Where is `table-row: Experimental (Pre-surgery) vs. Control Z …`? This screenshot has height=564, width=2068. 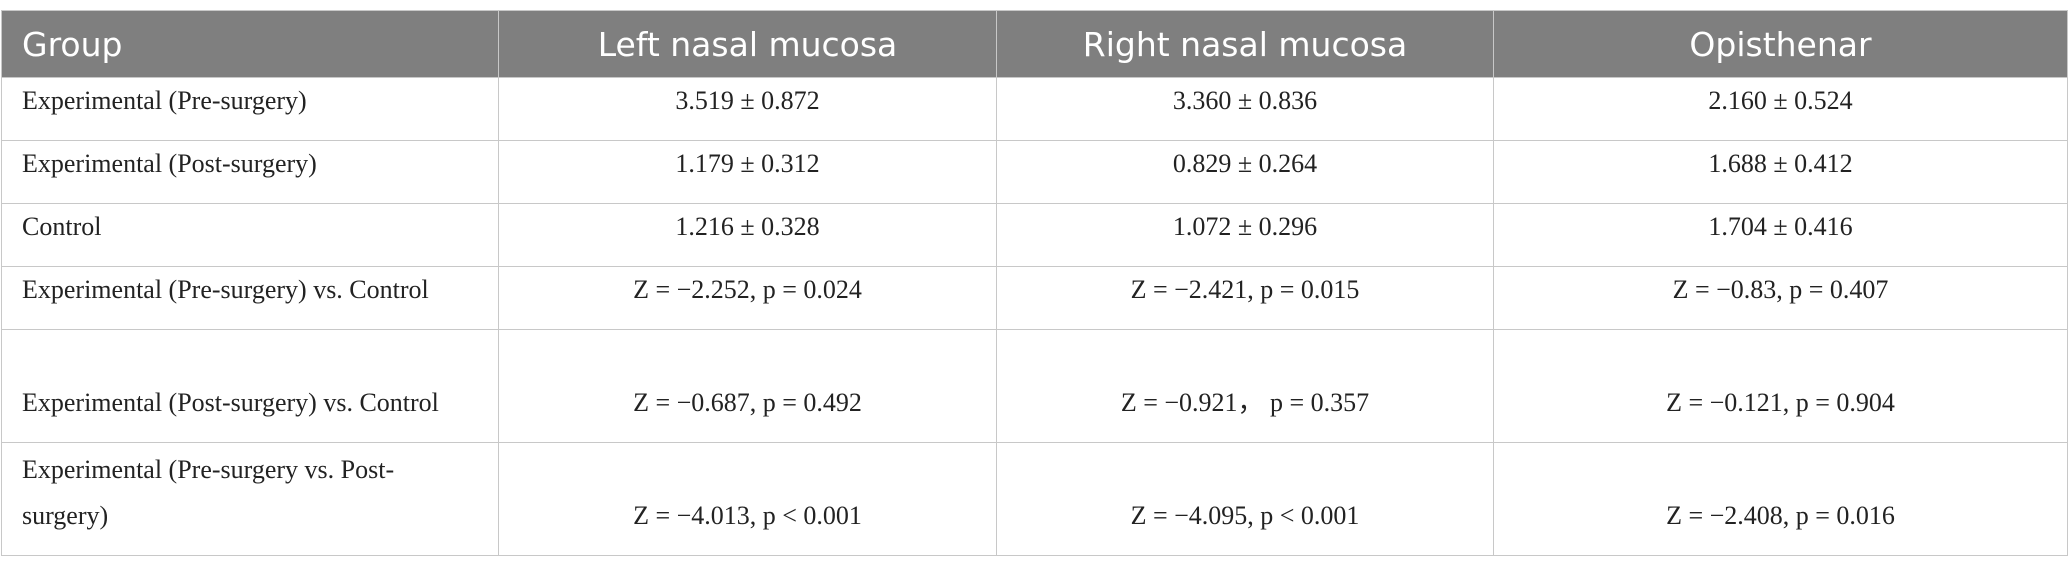
table-row: Experimental (Pre-surgery) vs. Control Z … is located at coordinates (1034, 298).